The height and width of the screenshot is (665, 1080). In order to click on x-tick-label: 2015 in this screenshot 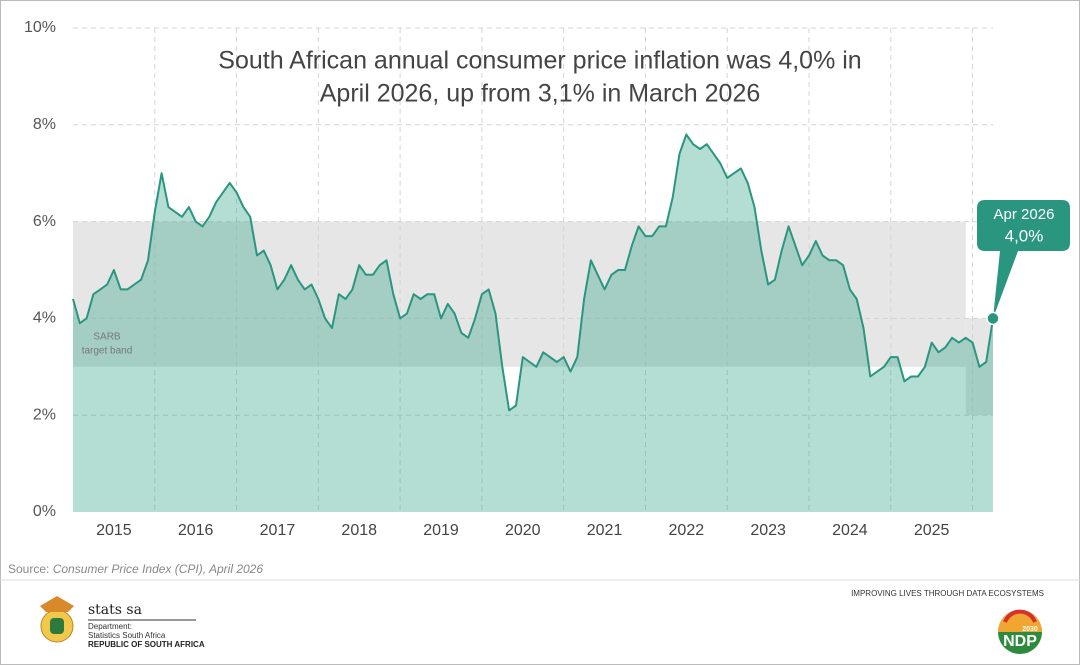, I will do `click(114, 530)`.